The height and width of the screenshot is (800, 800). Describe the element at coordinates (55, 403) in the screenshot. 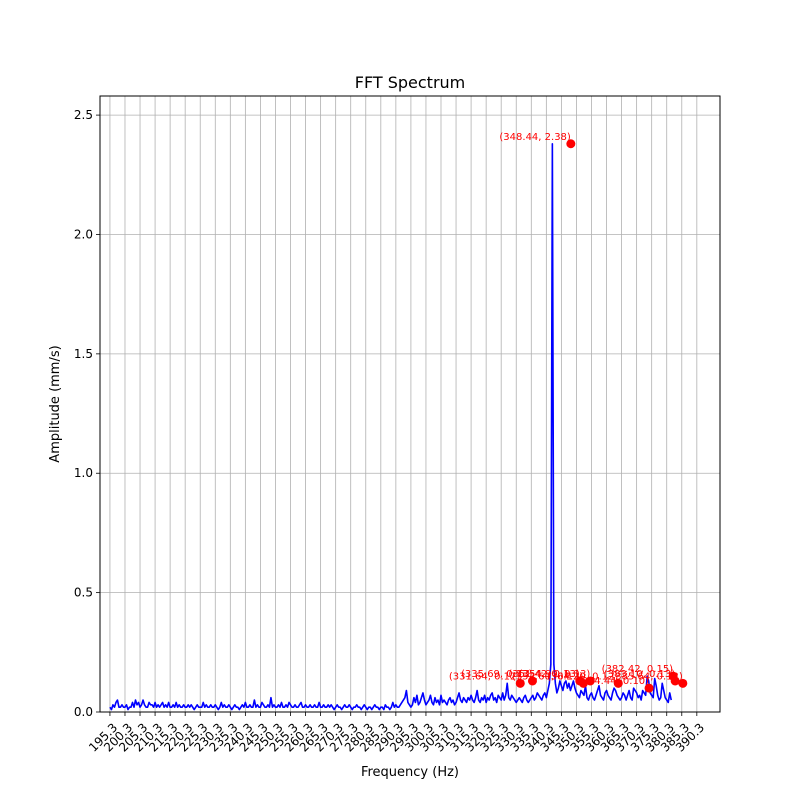

I see `y-axis-label: Amplitude (mm/s)` at that location.